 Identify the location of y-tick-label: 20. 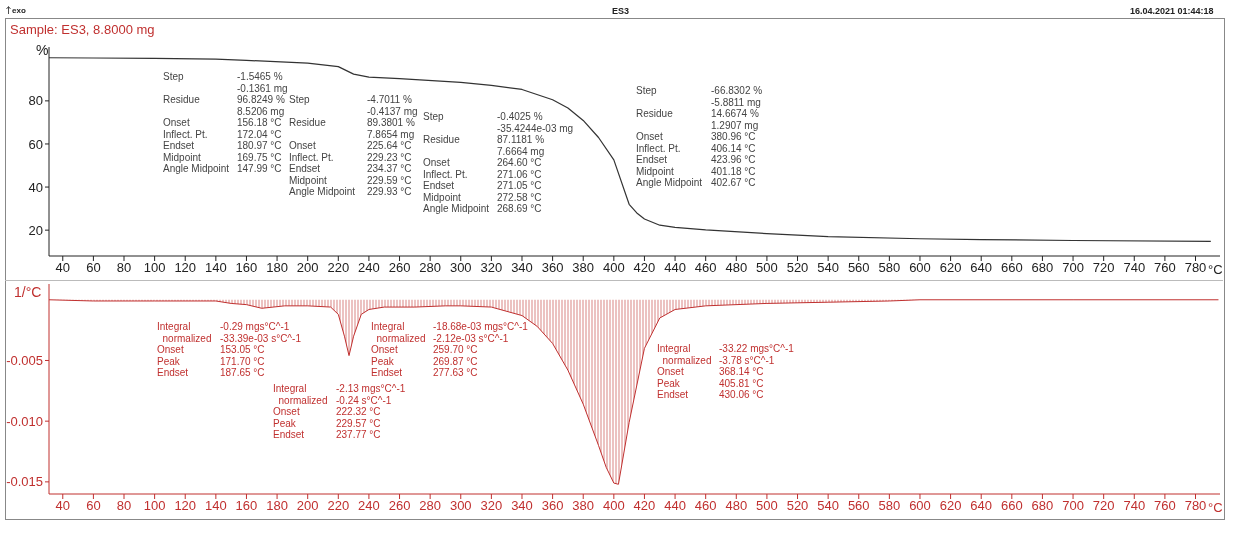
(35, 230).